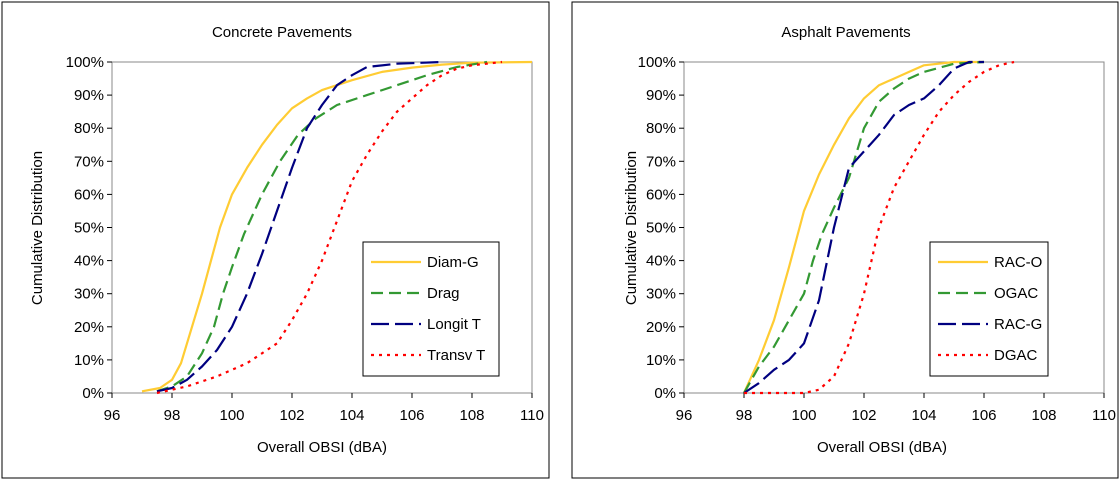  What do you see at coordinates (282, 32) in the screenshot?
I see `chart-title: Concrete Pavements` at bounding box center [282, 32].